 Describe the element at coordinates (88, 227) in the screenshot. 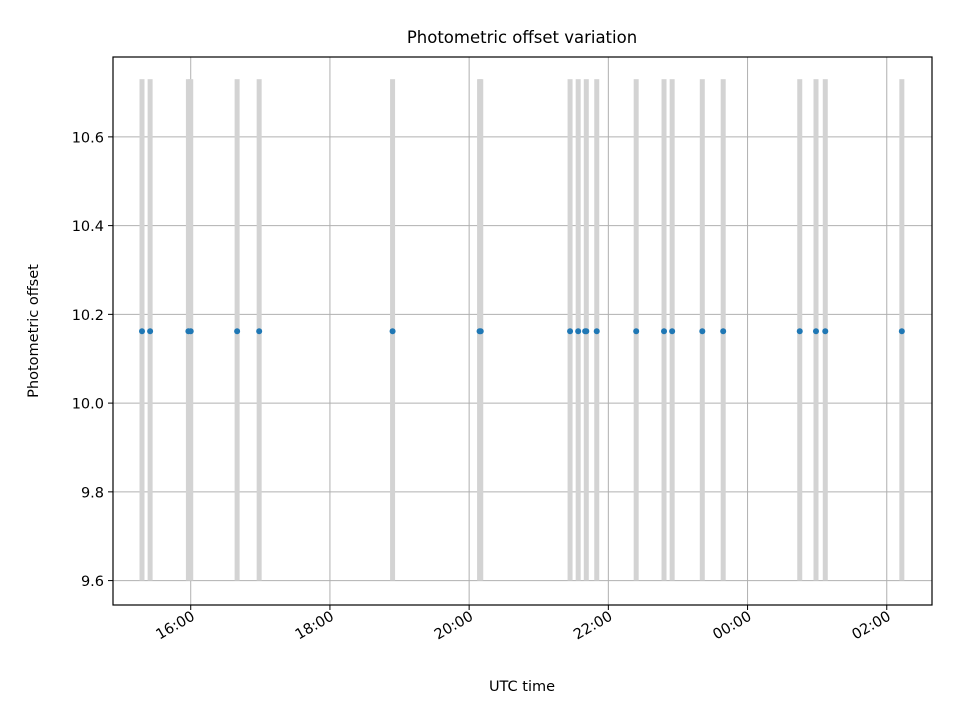

I see `y-tick-label: 10.4` at that location.